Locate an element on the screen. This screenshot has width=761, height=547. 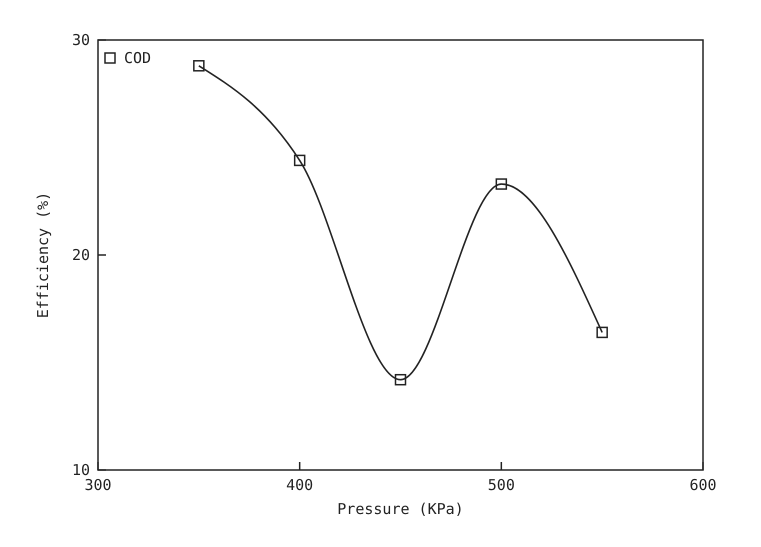
y-tick-label: 30 is located at coordinates (81, 40).